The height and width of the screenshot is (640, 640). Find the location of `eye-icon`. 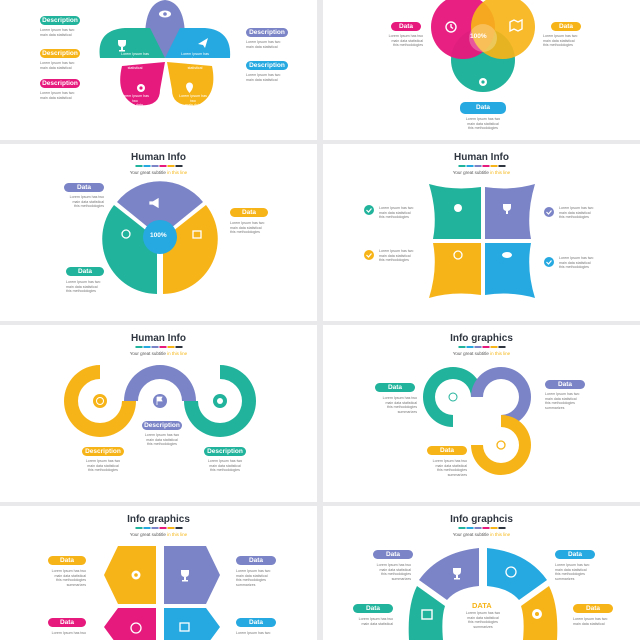

eye-icon is located at coordinates (507, 255).